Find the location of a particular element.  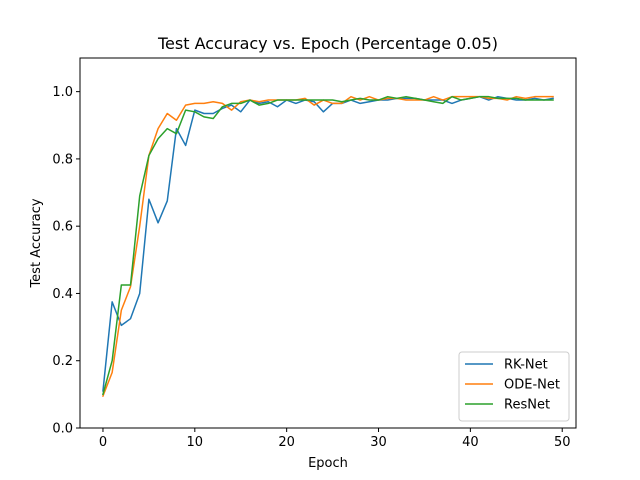

y-tick-label: 0.2 is located at coordinates (62, 361).